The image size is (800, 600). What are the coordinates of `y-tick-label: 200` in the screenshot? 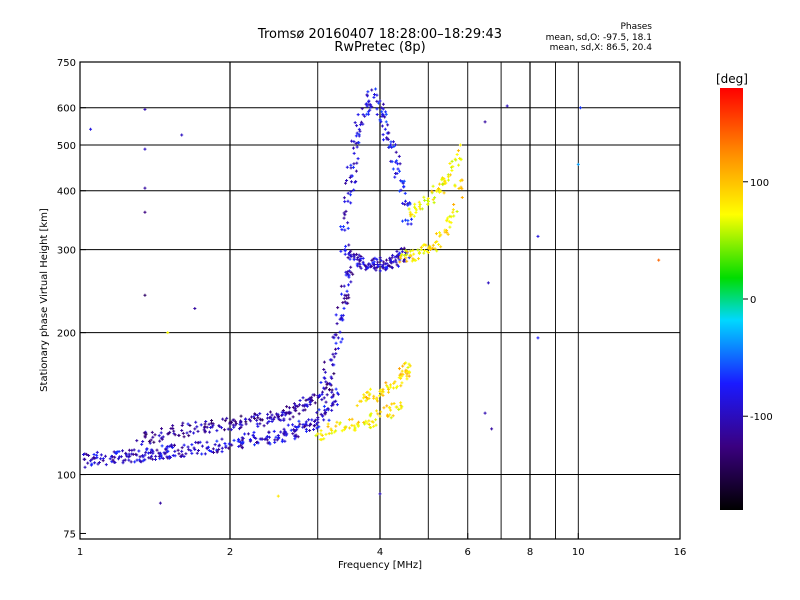 It's located at (66, 334).